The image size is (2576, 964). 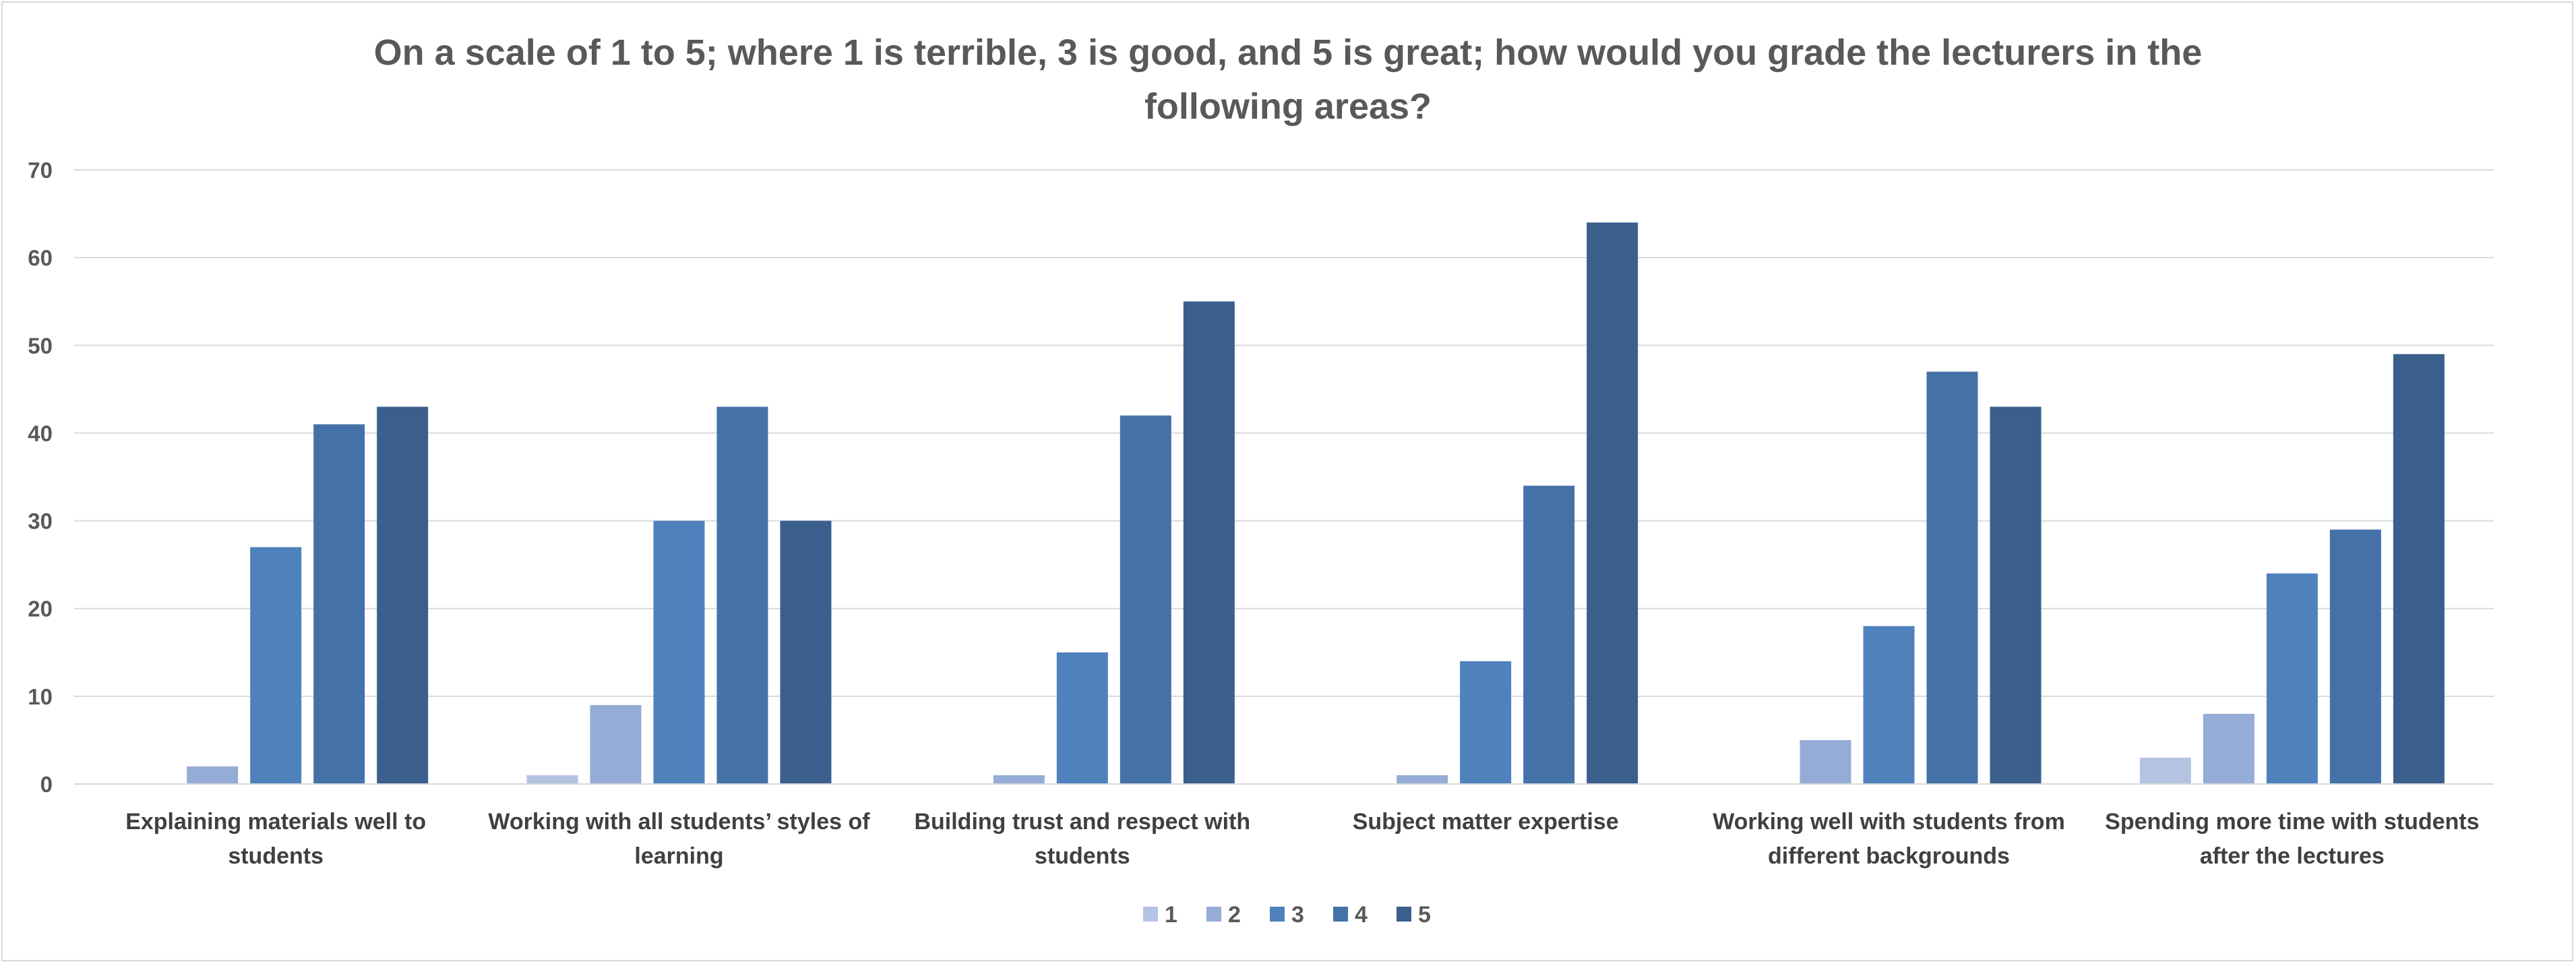 What do you see at coordinates (1082, 822) in the screenshot?
I see `category-label: Building trust and respect with` at bounding box center [1082, 822].